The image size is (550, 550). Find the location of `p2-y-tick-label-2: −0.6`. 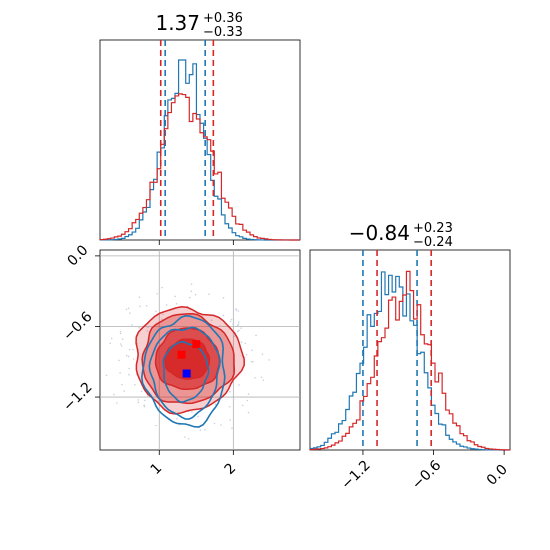

p2-y-tick-label-2: −0.6 is located at coordinates (77, 326).